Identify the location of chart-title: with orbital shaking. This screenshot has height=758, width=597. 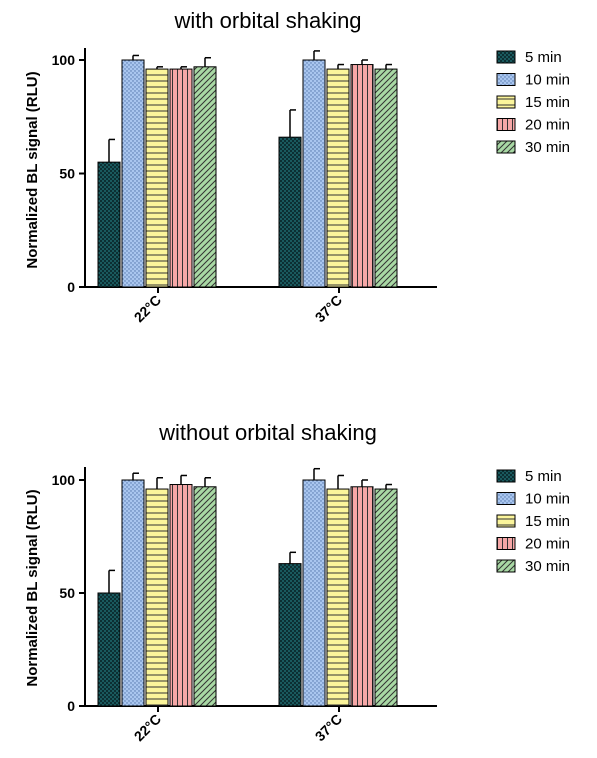
(267, 20).